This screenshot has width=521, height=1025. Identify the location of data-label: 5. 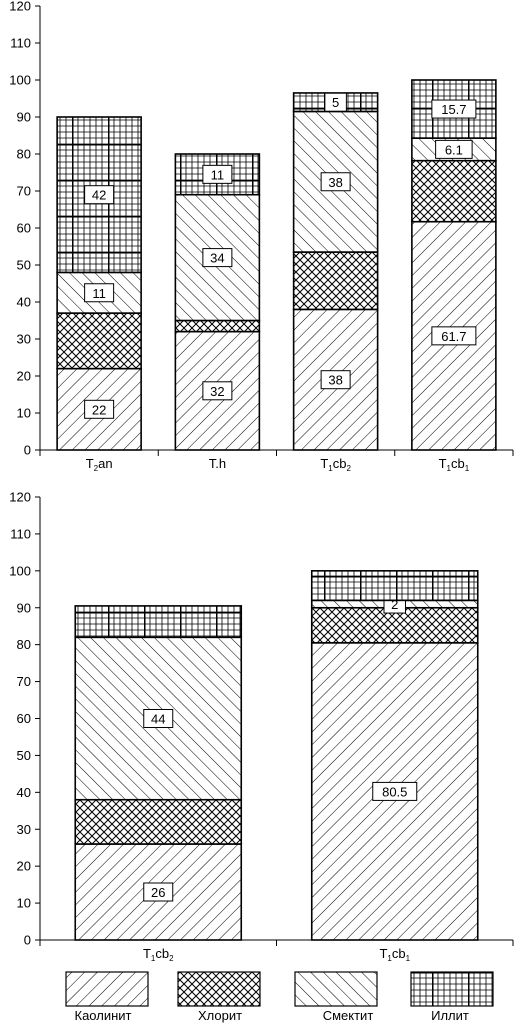
(335, 102).